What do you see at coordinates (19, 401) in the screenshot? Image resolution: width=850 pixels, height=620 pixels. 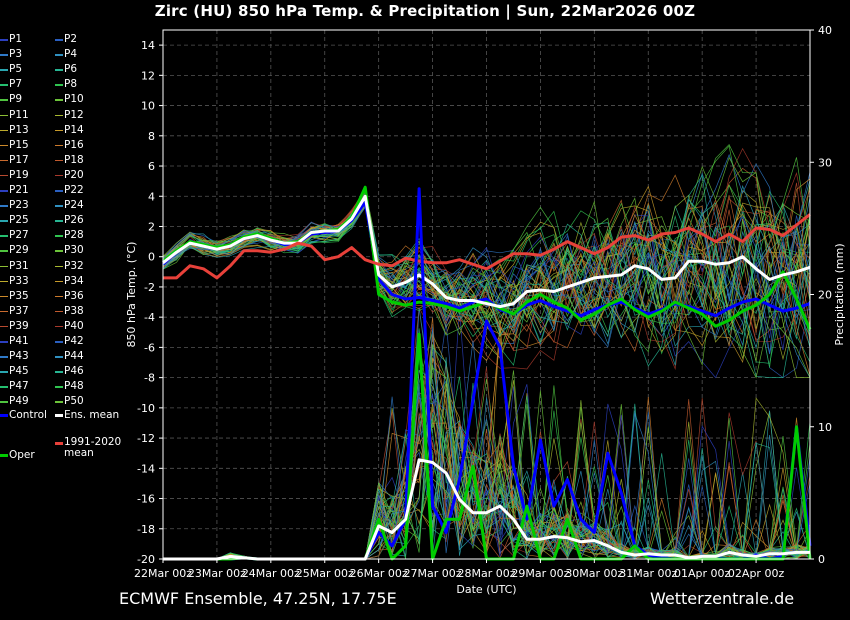 I see `legend-label: P49` at bounding box center [19, 401].